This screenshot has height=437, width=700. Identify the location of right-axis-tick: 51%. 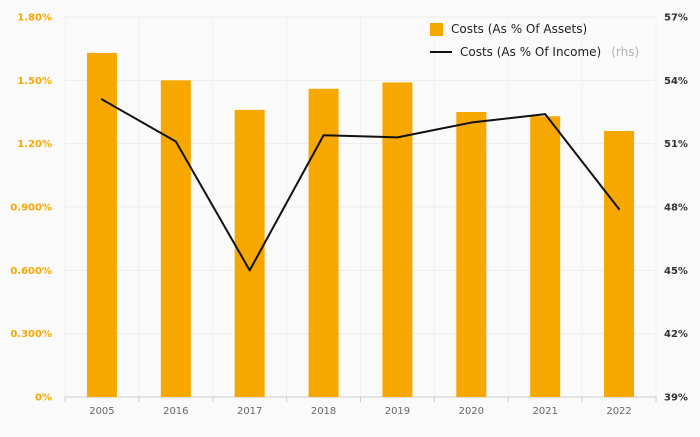
(676, 144).